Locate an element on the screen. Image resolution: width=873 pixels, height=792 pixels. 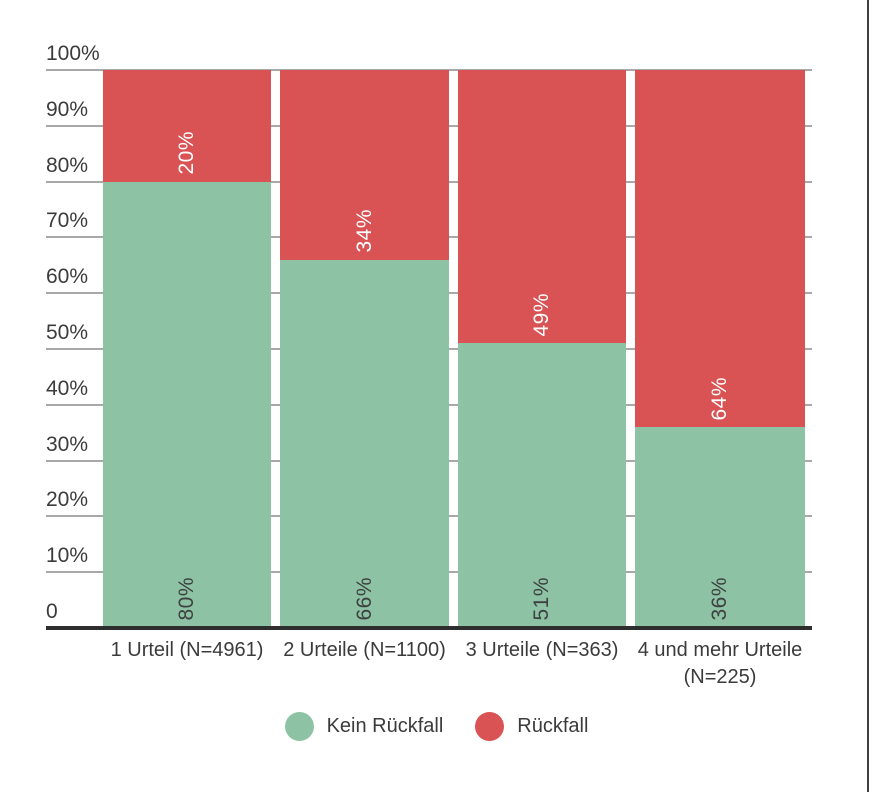
bar-column: 64% 36% is located at coordinates (720, 349).